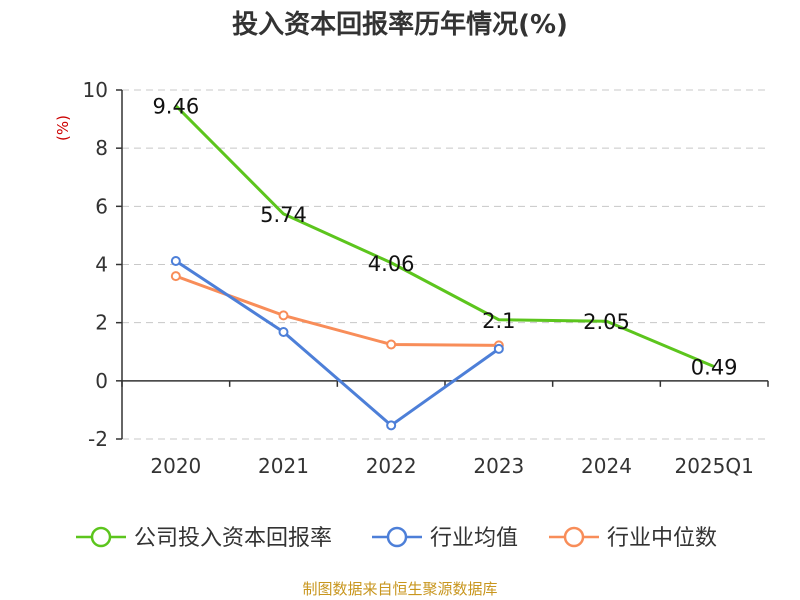 Image resolution: width=800 pixels, height=600 pixels. What do you see at coordinates (391, 466) in the screenshot?
I see `x-tick-label: 2022` at bounding box center [391, 466].